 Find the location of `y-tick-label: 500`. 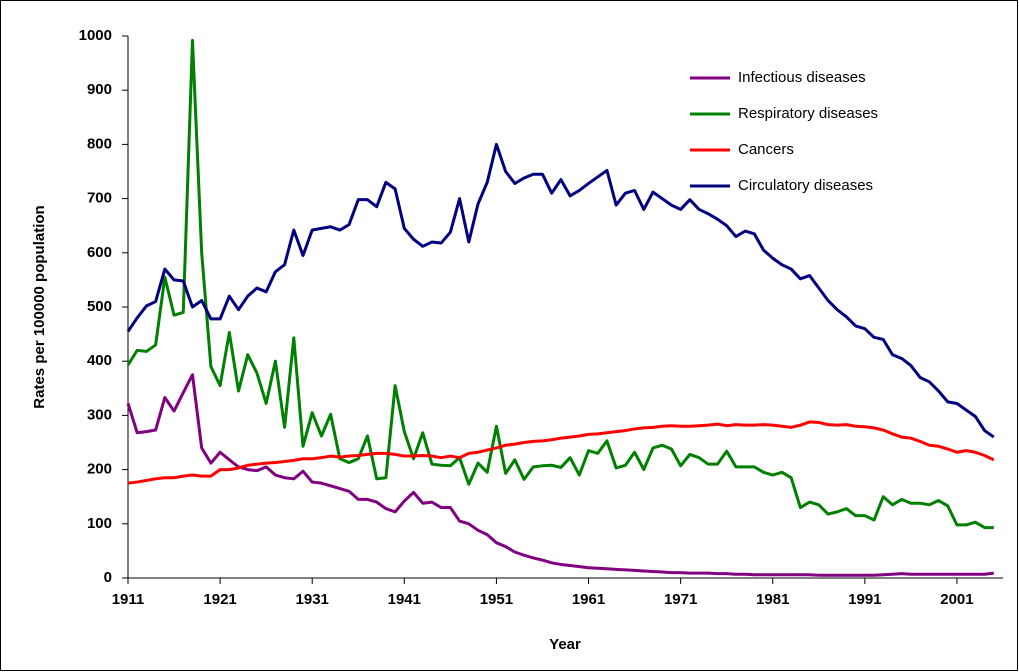

y-tick-label: 500 is located at coordinates (99, 306).